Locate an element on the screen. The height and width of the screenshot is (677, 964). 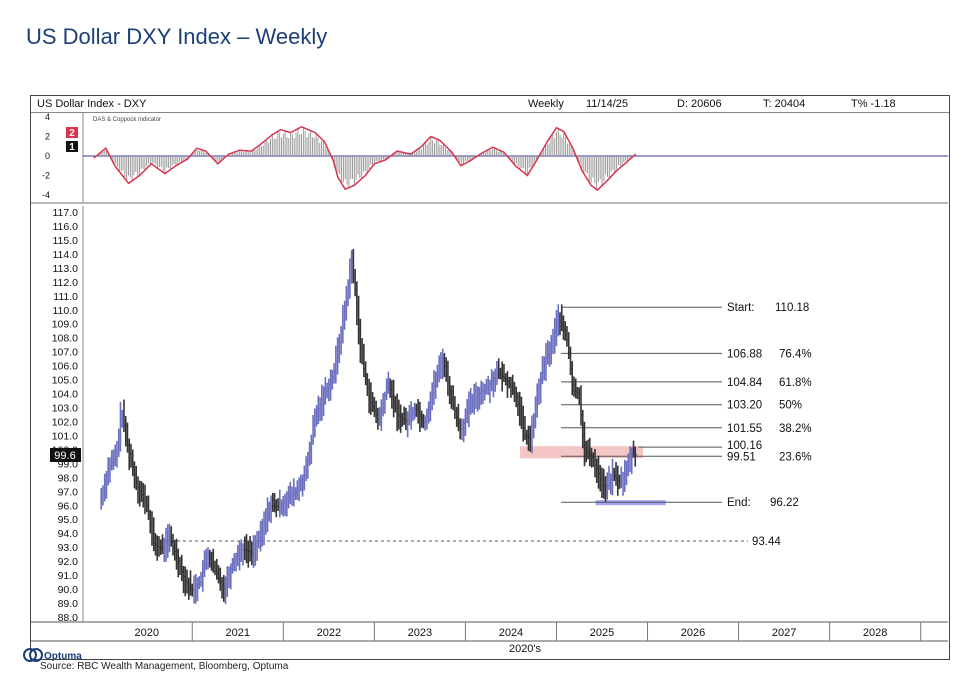
price-tick-label: 105.0 is located at coordinates (65, 381).